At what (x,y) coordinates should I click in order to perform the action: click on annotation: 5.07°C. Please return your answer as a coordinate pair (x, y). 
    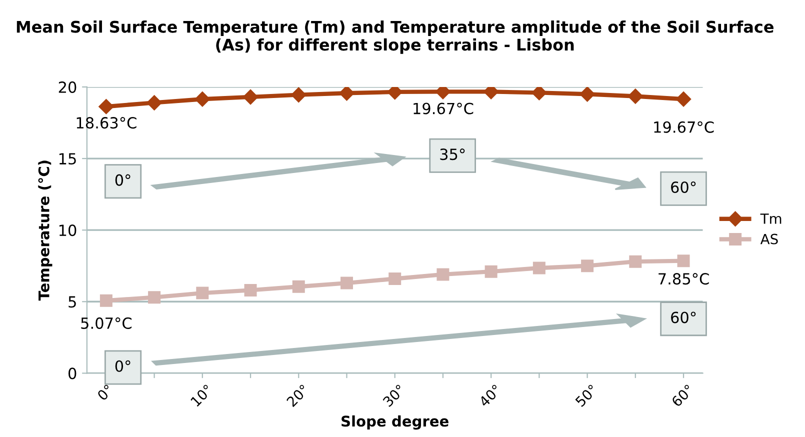
    Looking at the image, I should click on (106, 323).